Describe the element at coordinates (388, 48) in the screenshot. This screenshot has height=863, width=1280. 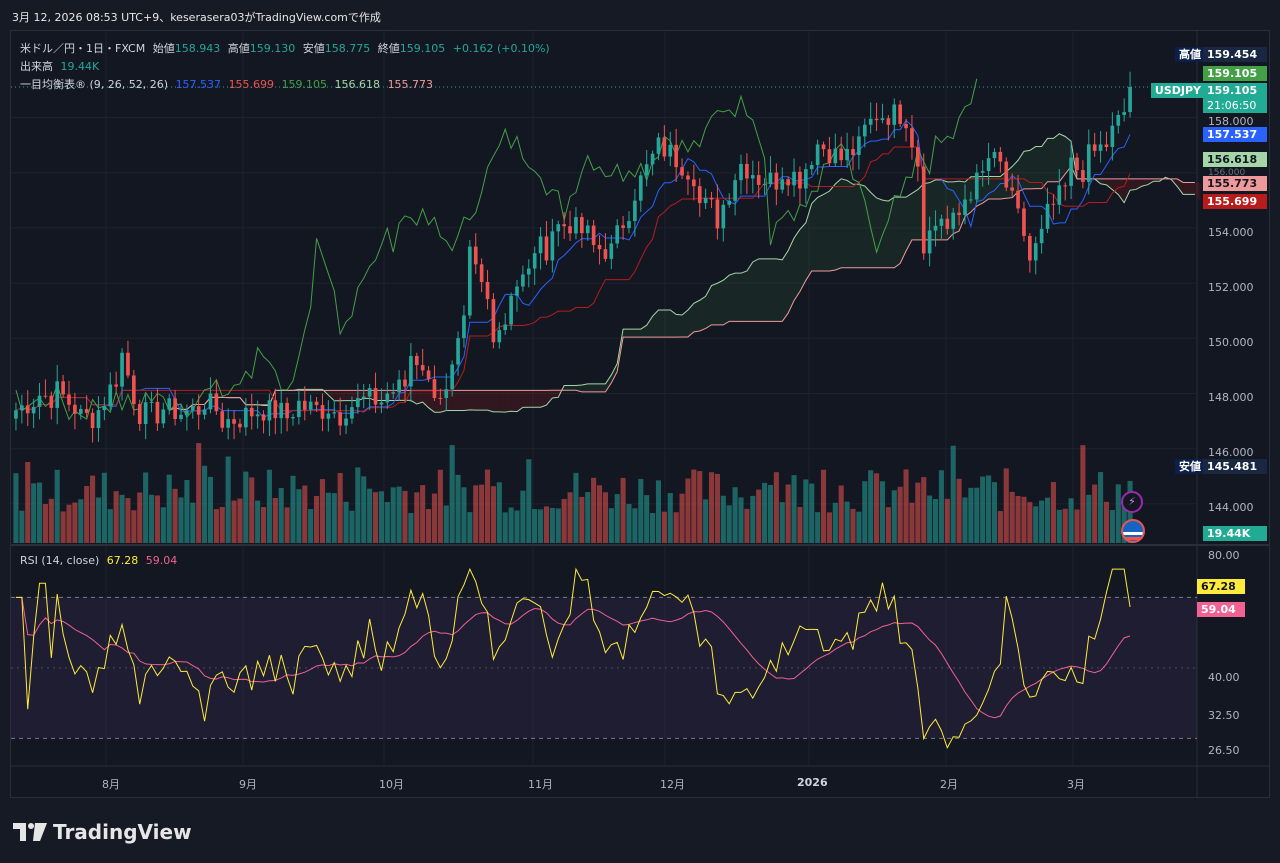
I see `close-label: 終値` at that location.